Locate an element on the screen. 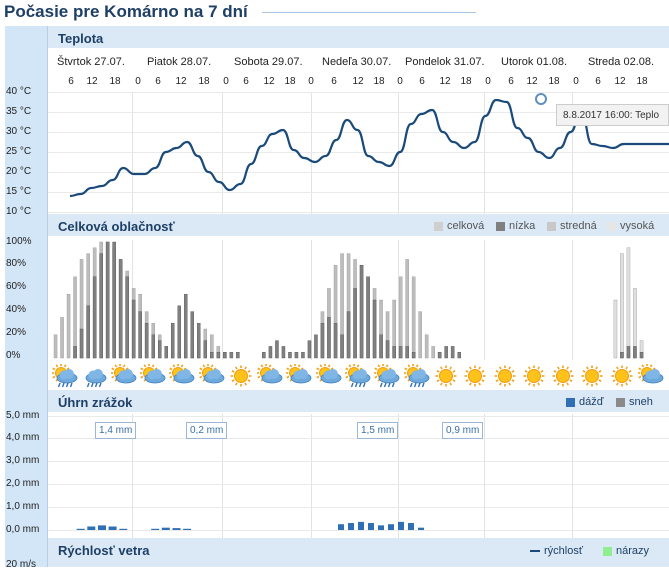  precip-total-label: 0,2 mm is located at coordinates (207, 430).